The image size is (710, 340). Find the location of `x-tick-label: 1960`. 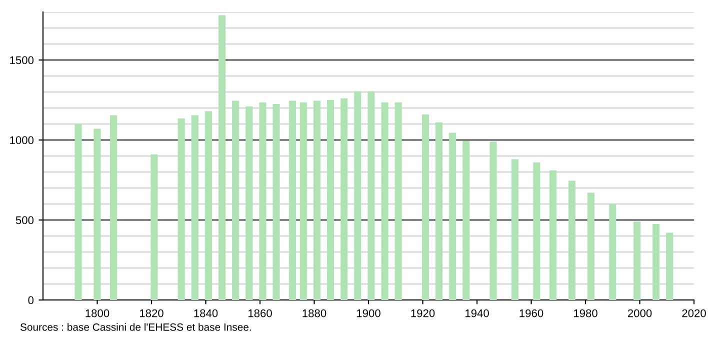

x-tick-label: 1960 is located at coordinates (532, 313).